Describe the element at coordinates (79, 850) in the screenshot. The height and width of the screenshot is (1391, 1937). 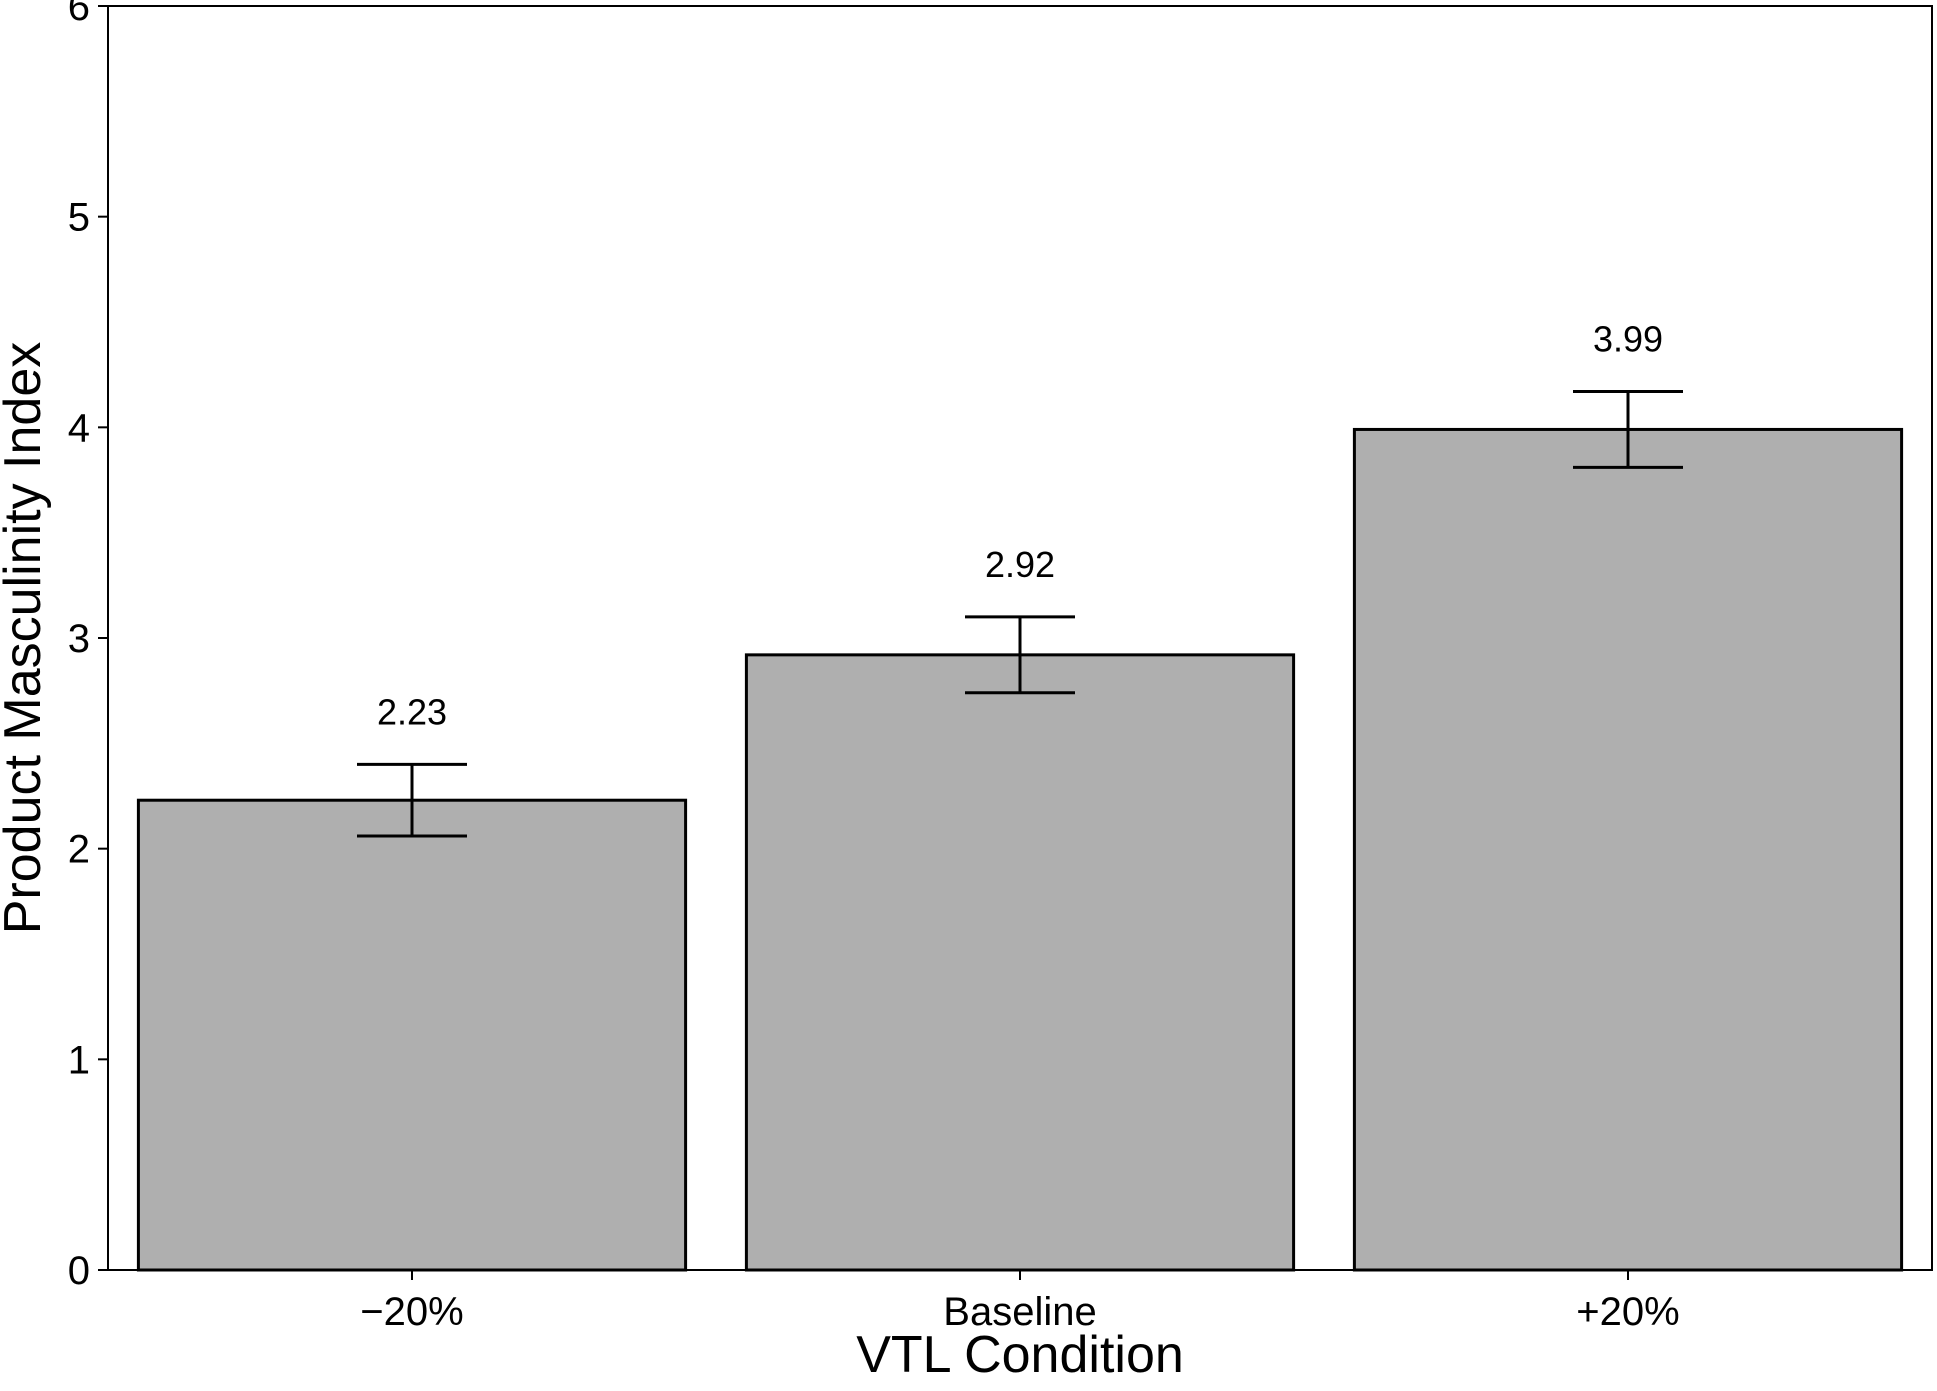
I see `y-tick-label-2: 2` at that location.